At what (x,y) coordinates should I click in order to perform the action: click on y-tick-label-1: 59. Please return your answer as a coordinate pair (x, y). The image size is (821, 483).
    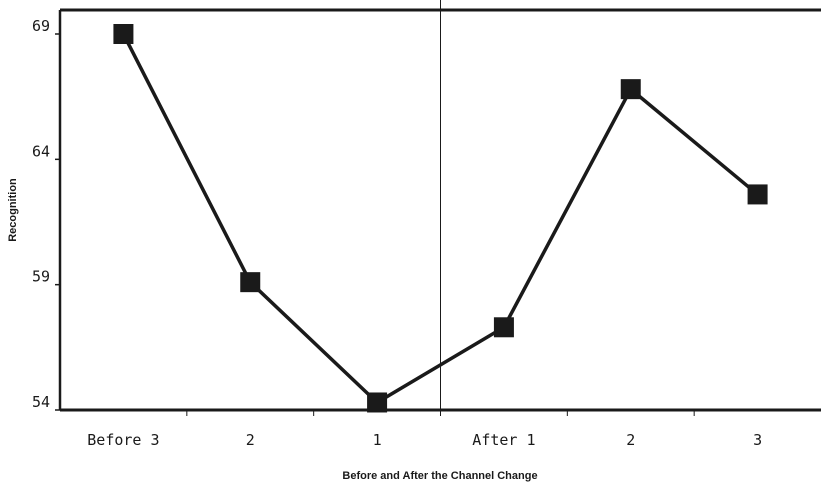
    Looking at the image, I should click on (41, 277).